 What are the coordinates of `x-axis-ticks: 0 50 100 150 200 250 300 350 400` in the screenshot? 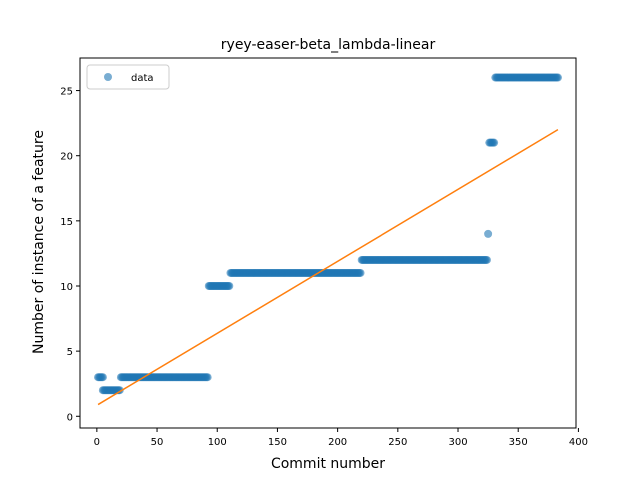 It's located at (341, 438).